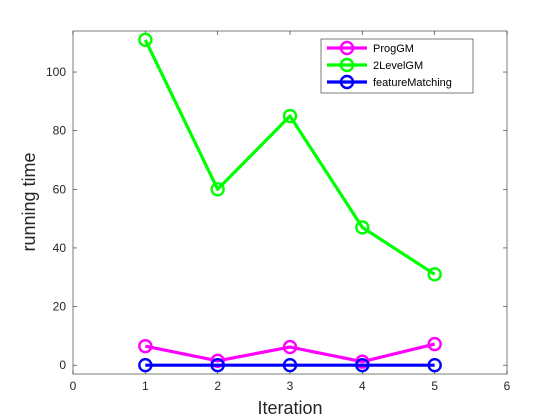 The height and width of the screenshot is (420, 560). What do you see at coordinates (56, 72) in the screenshot?
I see `y-tick-label: 100` at bounding box center [56, 72].